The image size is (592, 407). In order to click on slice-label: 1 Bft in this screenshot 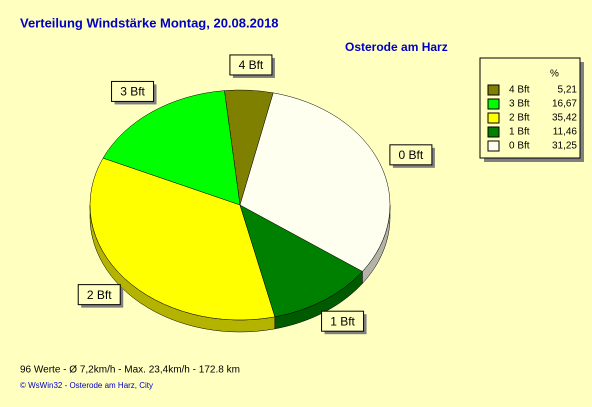, I will do `click(342, 321)`.